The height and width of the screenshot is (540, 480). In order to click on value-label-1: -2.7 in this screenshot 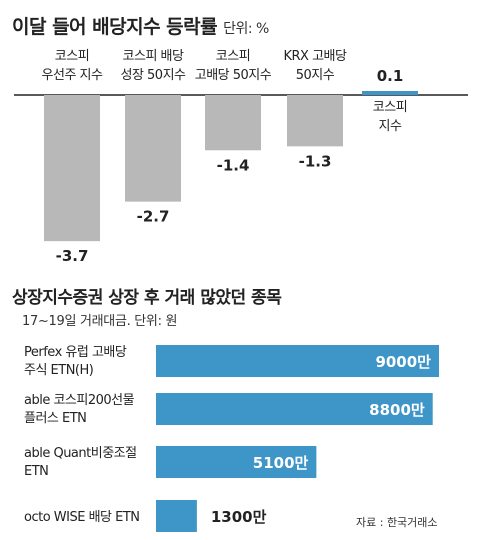, I will do `click(153, 217)`.